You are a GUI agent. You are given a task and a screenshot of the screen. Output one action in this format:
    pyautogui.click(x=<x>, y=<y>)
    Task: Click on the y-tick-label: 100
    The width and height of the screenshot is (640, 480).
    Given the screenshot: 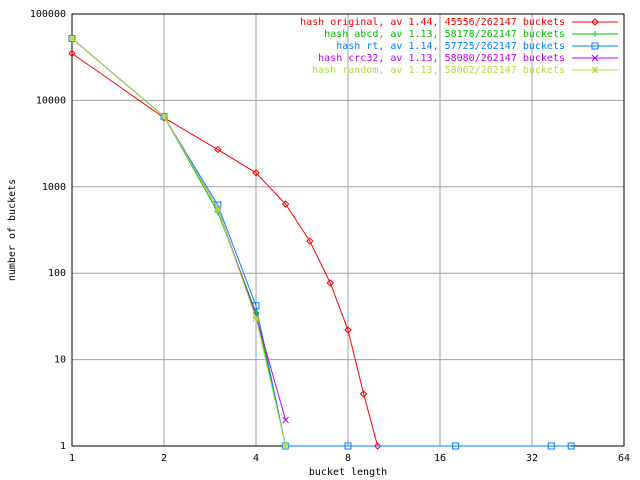 What is the action you would take?
    pyautogui.click(x=57, y=273)
    